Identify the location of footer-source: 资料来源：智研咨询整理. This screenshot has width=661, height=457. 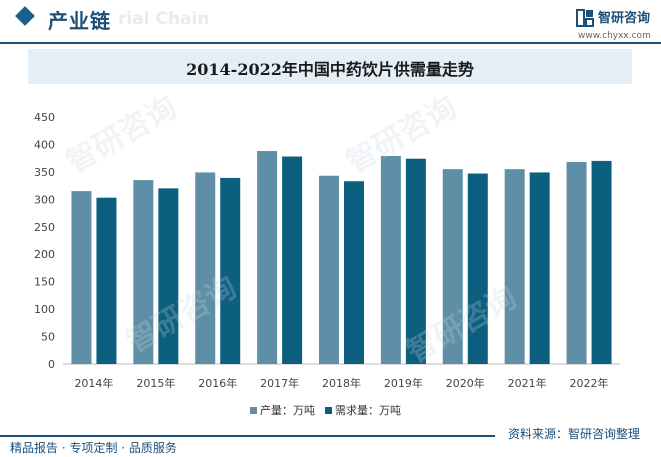
(574, 434).